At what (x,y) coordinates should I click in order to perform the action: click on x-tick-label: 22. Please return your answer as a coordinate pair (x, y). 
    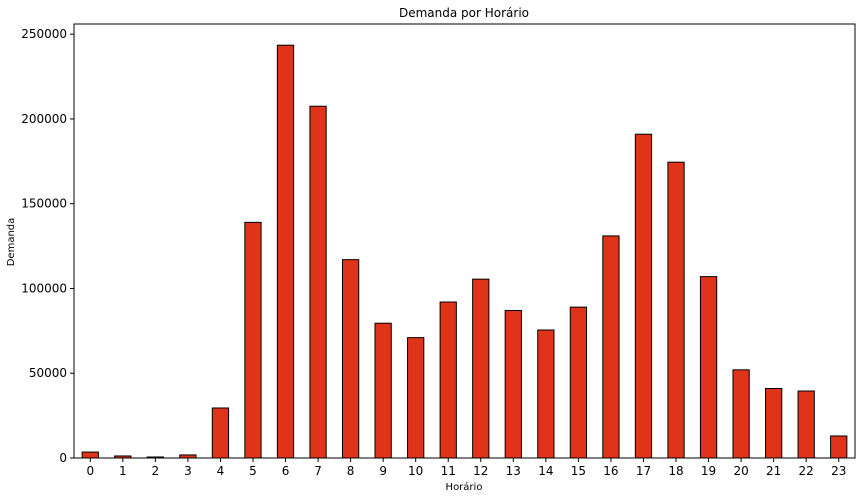
    Looking at the image, I should click on (806, 471).